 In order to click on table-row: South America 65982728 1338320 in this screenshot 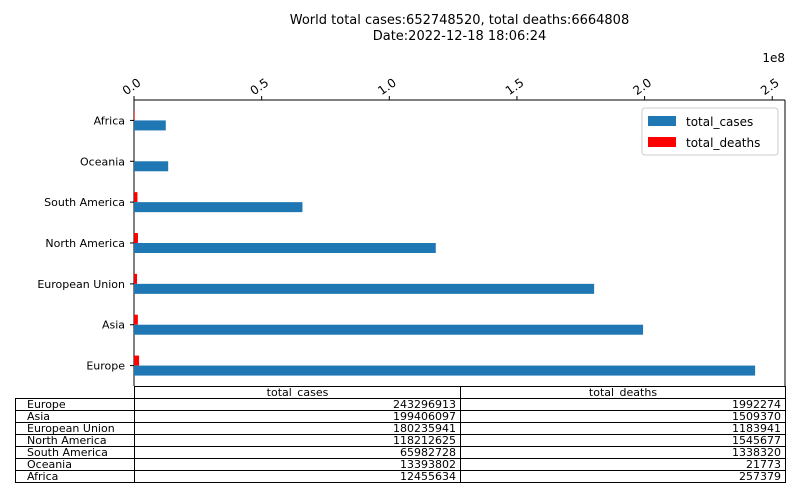, I will do `click(400, 452)`.